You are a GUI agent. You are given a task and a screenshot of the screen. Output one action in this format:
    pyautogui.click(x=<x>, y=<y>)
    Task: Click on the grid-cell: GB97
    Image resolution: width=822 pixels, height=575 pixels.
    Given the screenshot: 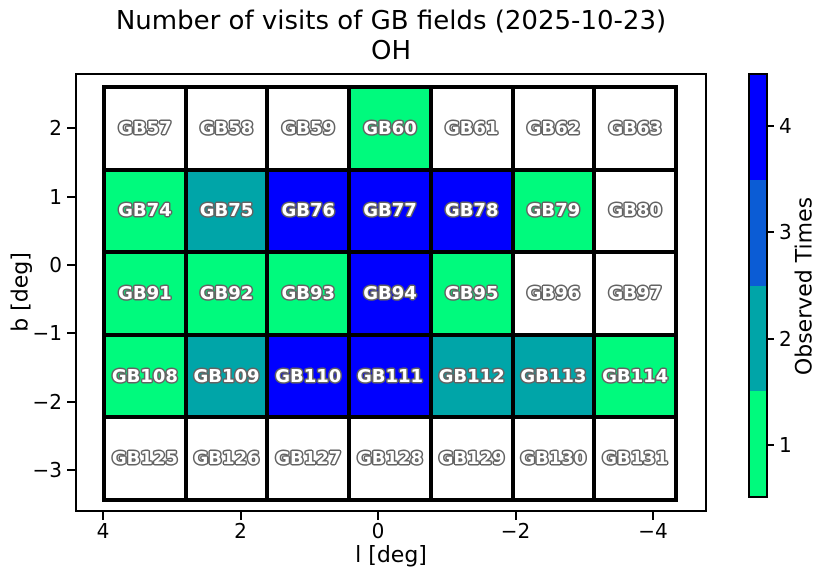 What is the action you would take?
    pyautogui.click(x=635, y=293)
    